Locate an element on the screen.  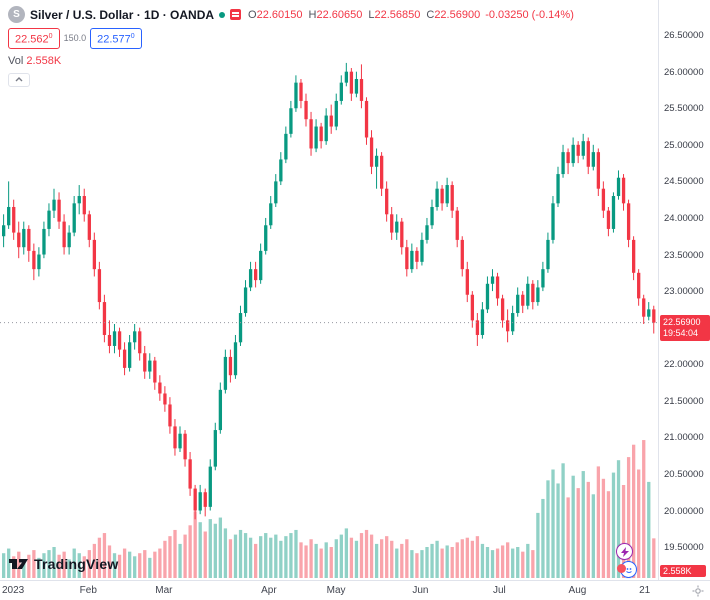
price-tick-label: 21.50000 is located at coordinates (684, 401).